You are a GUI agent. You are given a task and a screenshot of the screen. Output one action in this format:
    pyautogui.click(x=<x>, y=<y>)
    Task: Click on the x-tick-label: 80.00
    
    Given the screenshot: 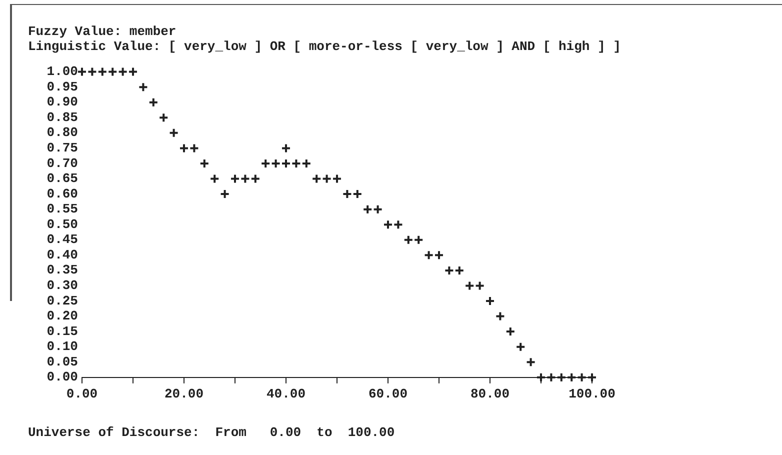 What is the action you would take?
    pyautogui.click(x=490, y=394)
    